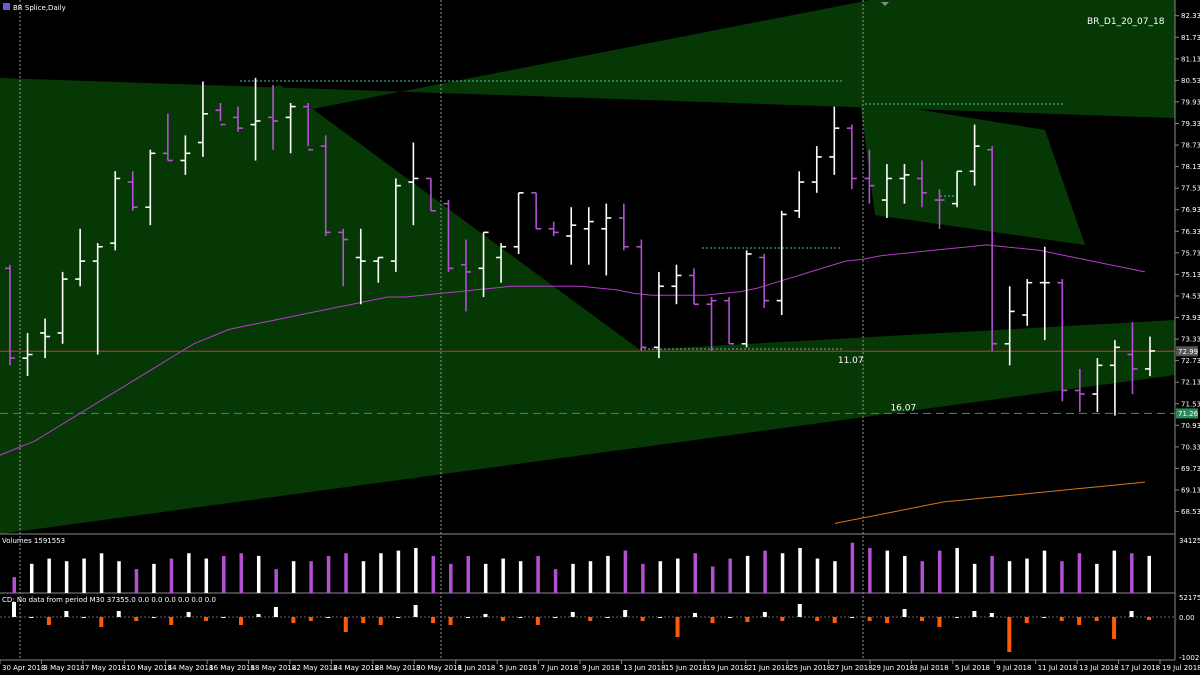  I want to click on shift-marker-icon, so click(885, 4).